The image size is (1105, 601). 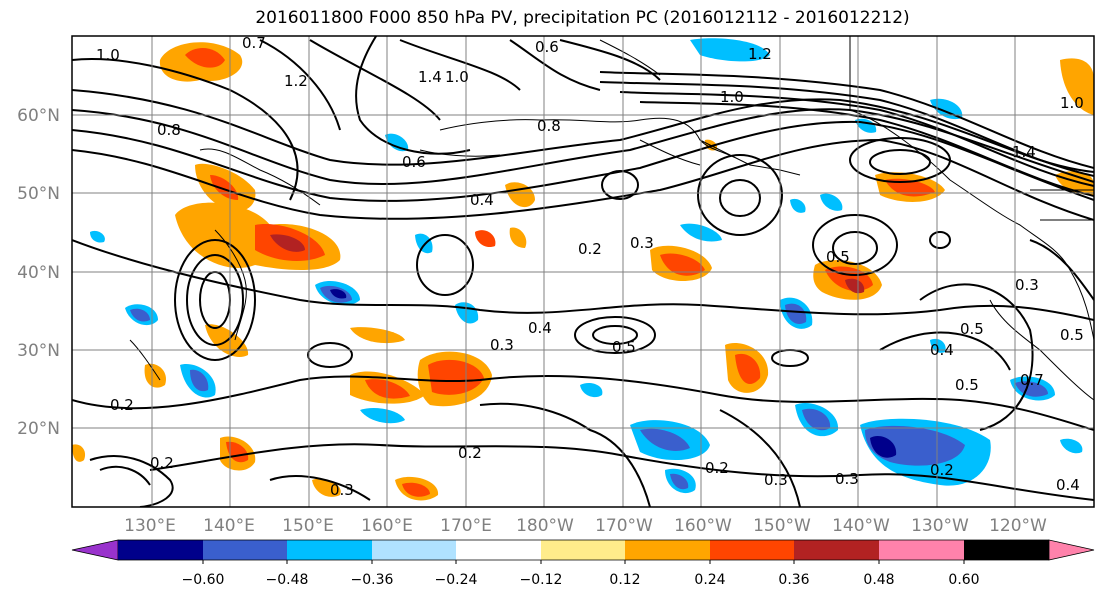 What do you see at coordinates (203, 580) in the screenshot?
I see `colorbar-tick-label: −0.60` at bounding box center [203, 580].